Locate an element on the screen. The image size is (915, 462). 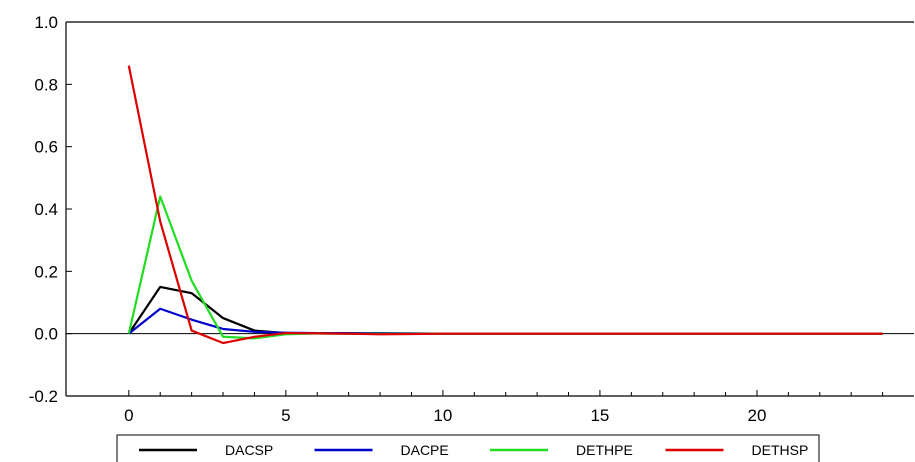
x-tick-label: 5 is located at coordinates (285, 415).